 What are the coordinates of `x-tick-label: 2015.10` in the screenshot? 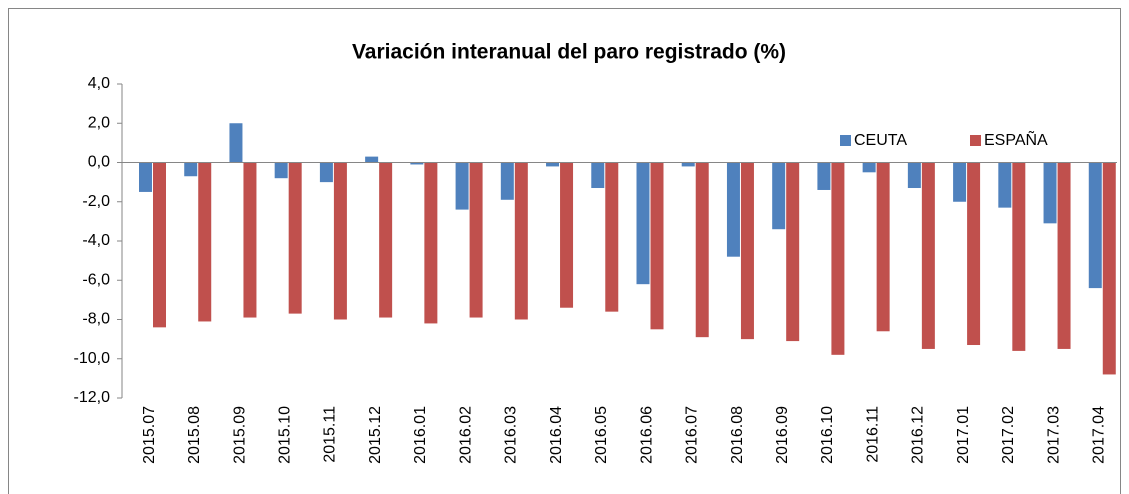 It's located at (285, 435).